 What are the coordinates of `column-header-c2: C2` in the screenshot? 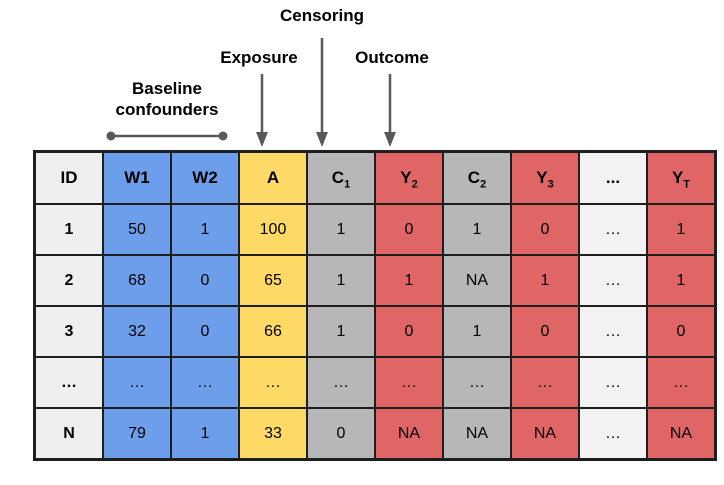 It's located at (477, 177).